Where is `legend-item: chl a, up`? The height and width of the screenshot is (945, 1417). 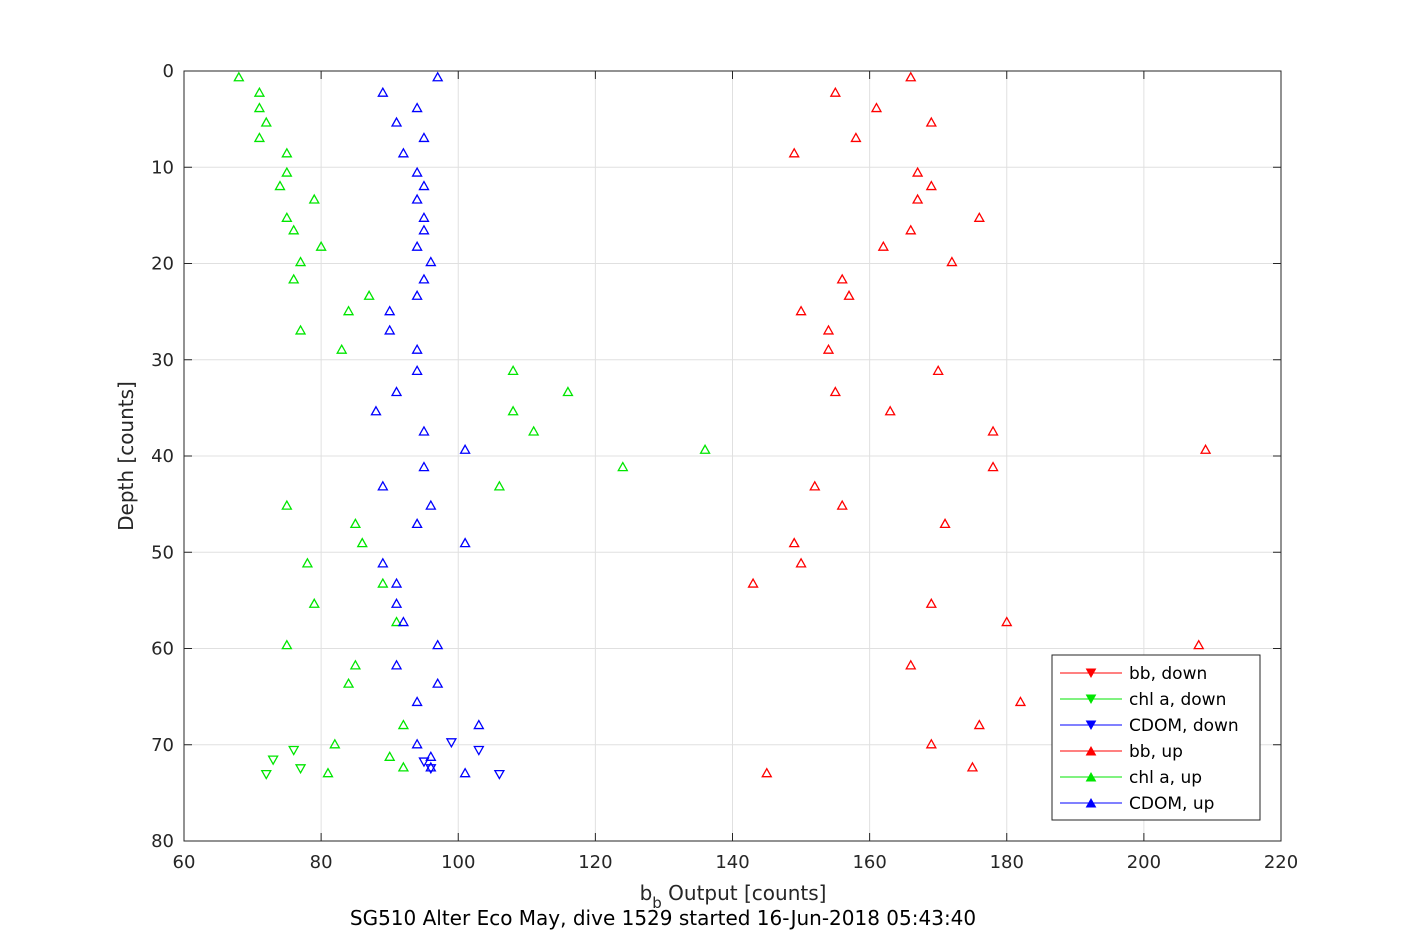 legend-item: chl a, up is located at coordinates (1131, 778).